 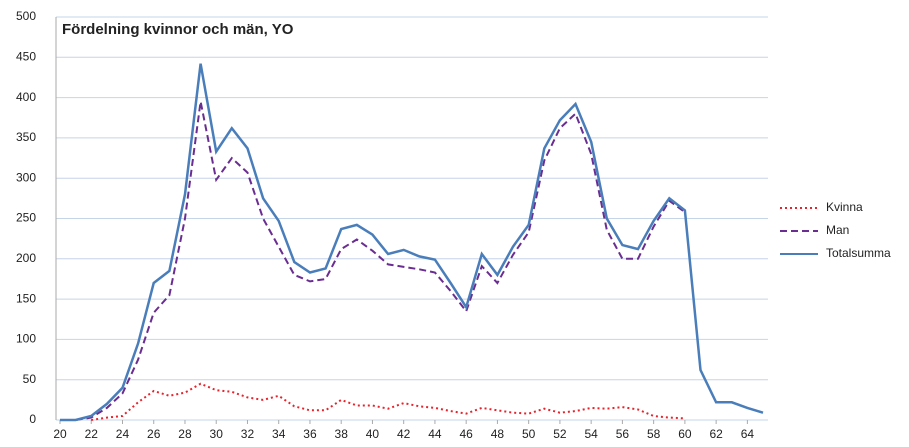 What do you see at coordinates (388, 401) in the screenshot?
I see `series-line` at bounding box center [388, 401].